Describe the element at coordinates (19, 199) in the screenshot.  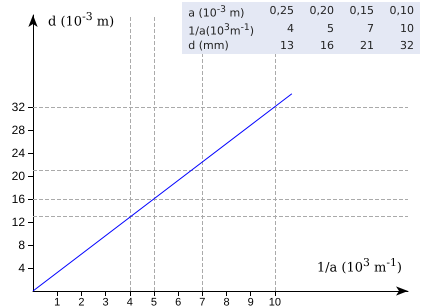
I see `y-tick-label: 16` at that location.